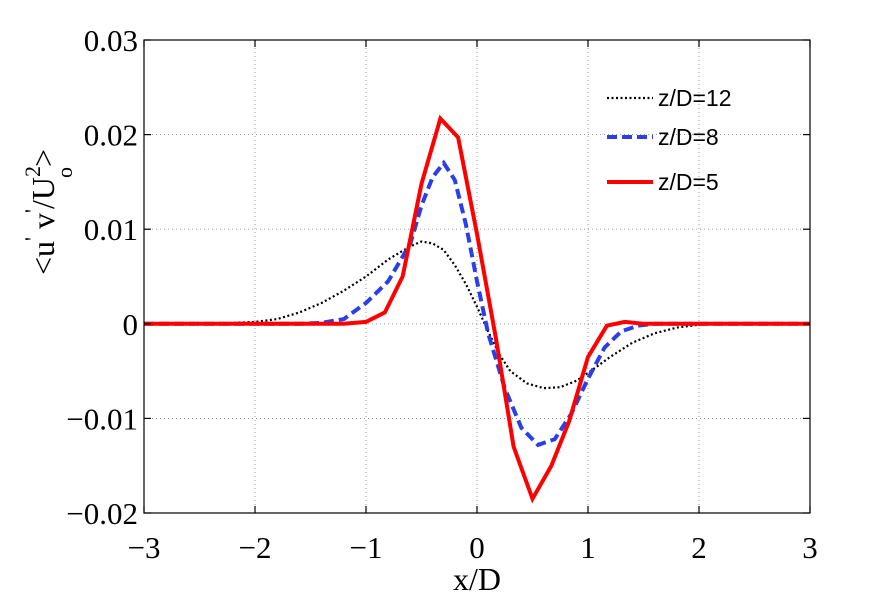  Describe the element at coordinates (111, 229) in the screenshot. I see `y-tick-label: 0.01` at that location.